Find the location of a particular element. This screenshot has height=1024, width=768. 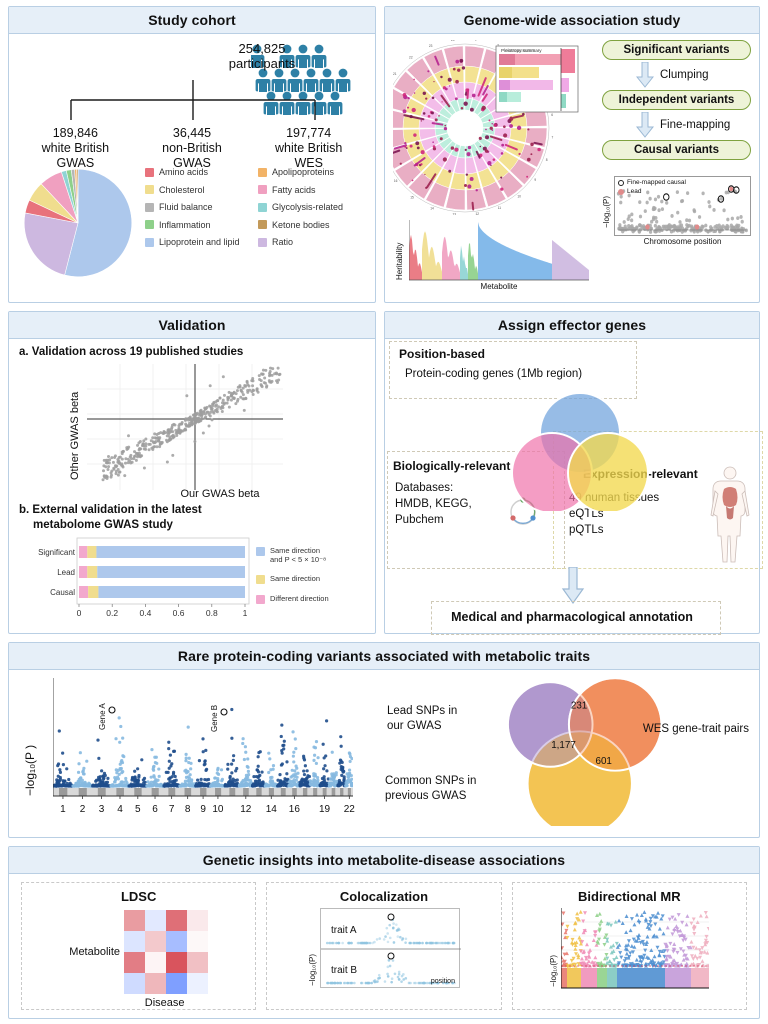

metabolite-pie-chart is located at coordinates (78, 223).